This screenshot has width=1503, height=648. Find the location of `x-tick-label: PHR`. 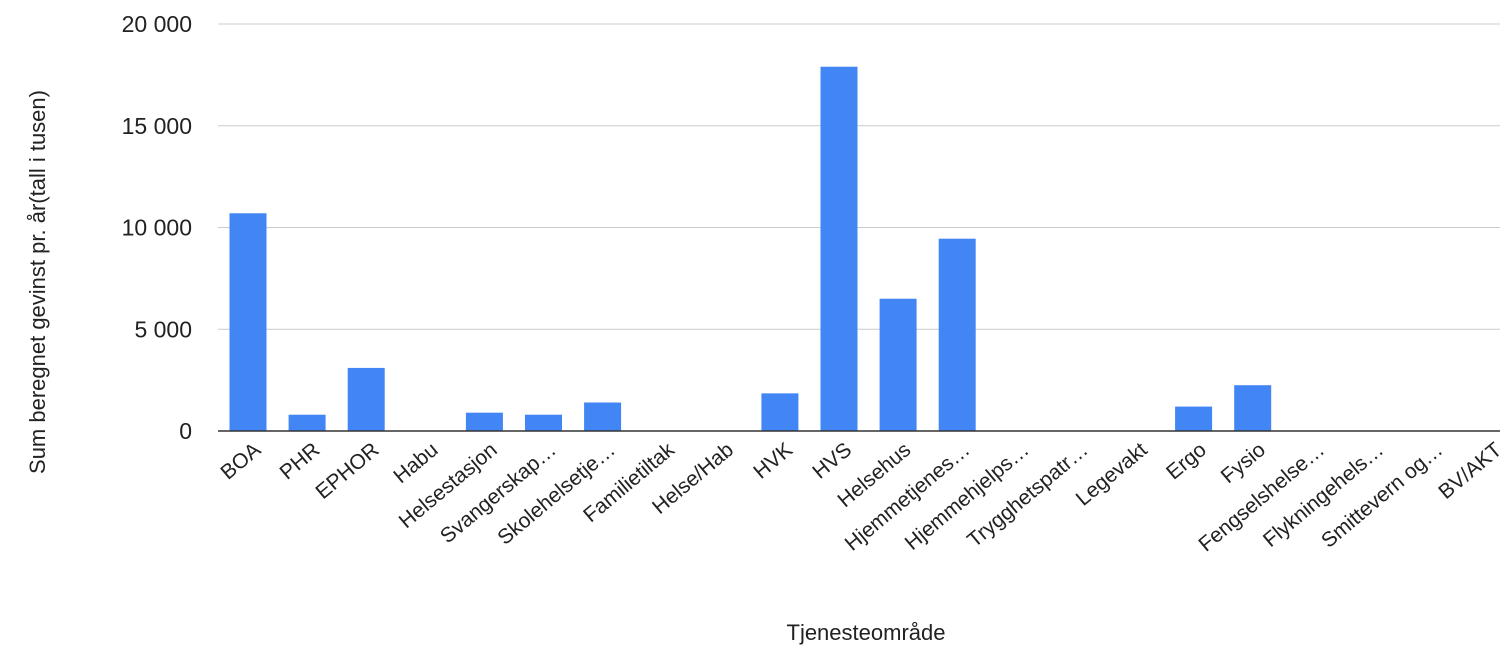

x-tick-label: PHR is located at coordinates (300, 461).